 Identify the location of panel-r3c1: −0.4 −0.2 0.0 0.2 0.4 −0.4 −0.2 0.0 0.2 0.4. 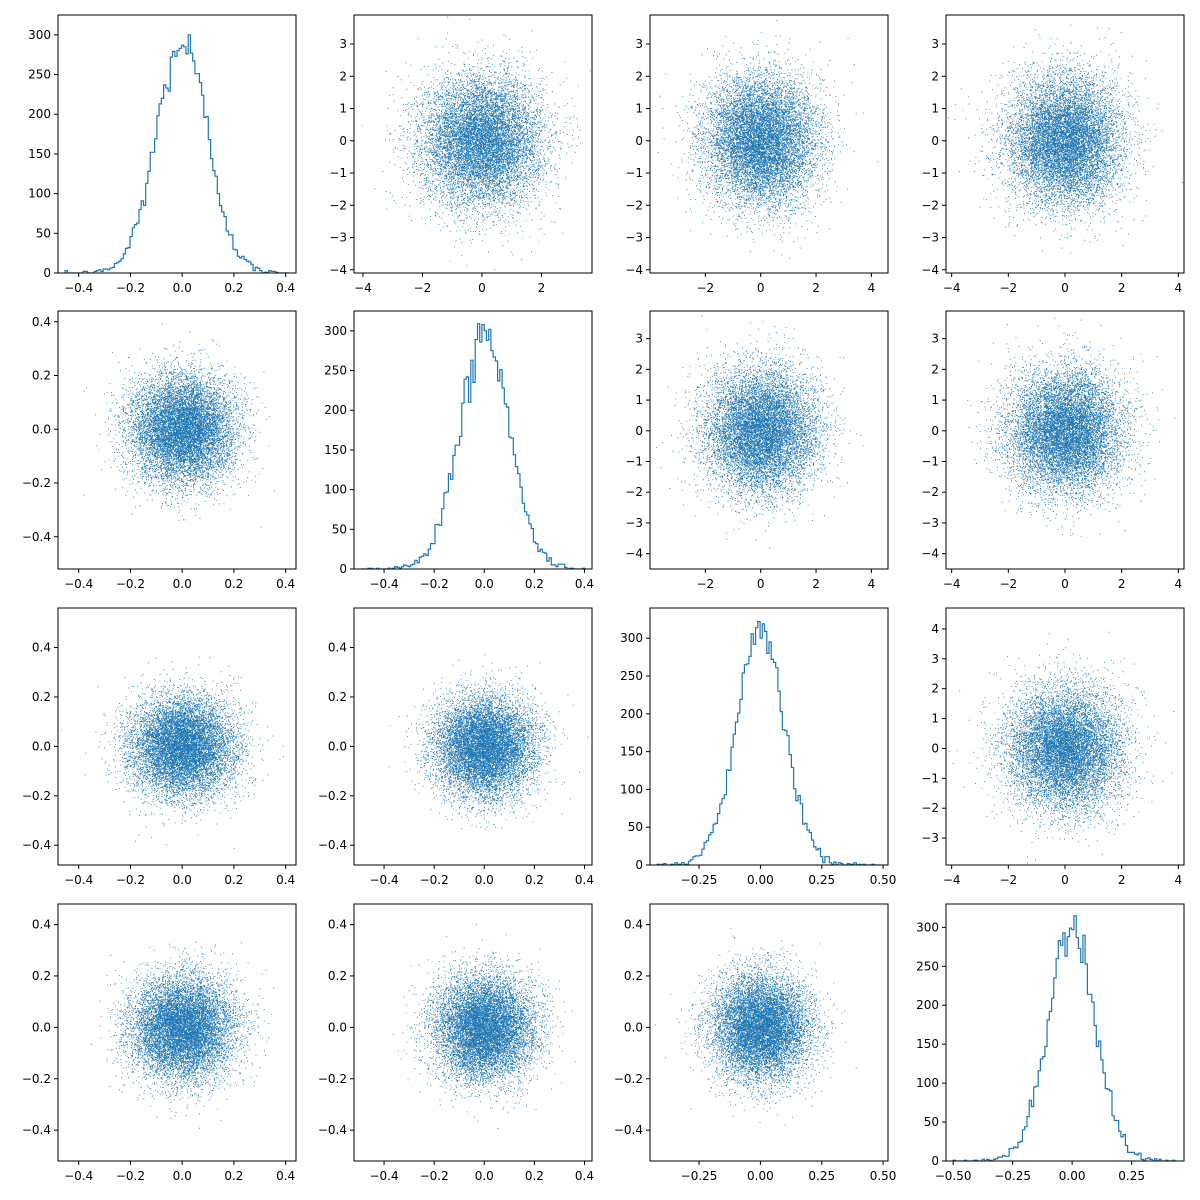
(159, 747).